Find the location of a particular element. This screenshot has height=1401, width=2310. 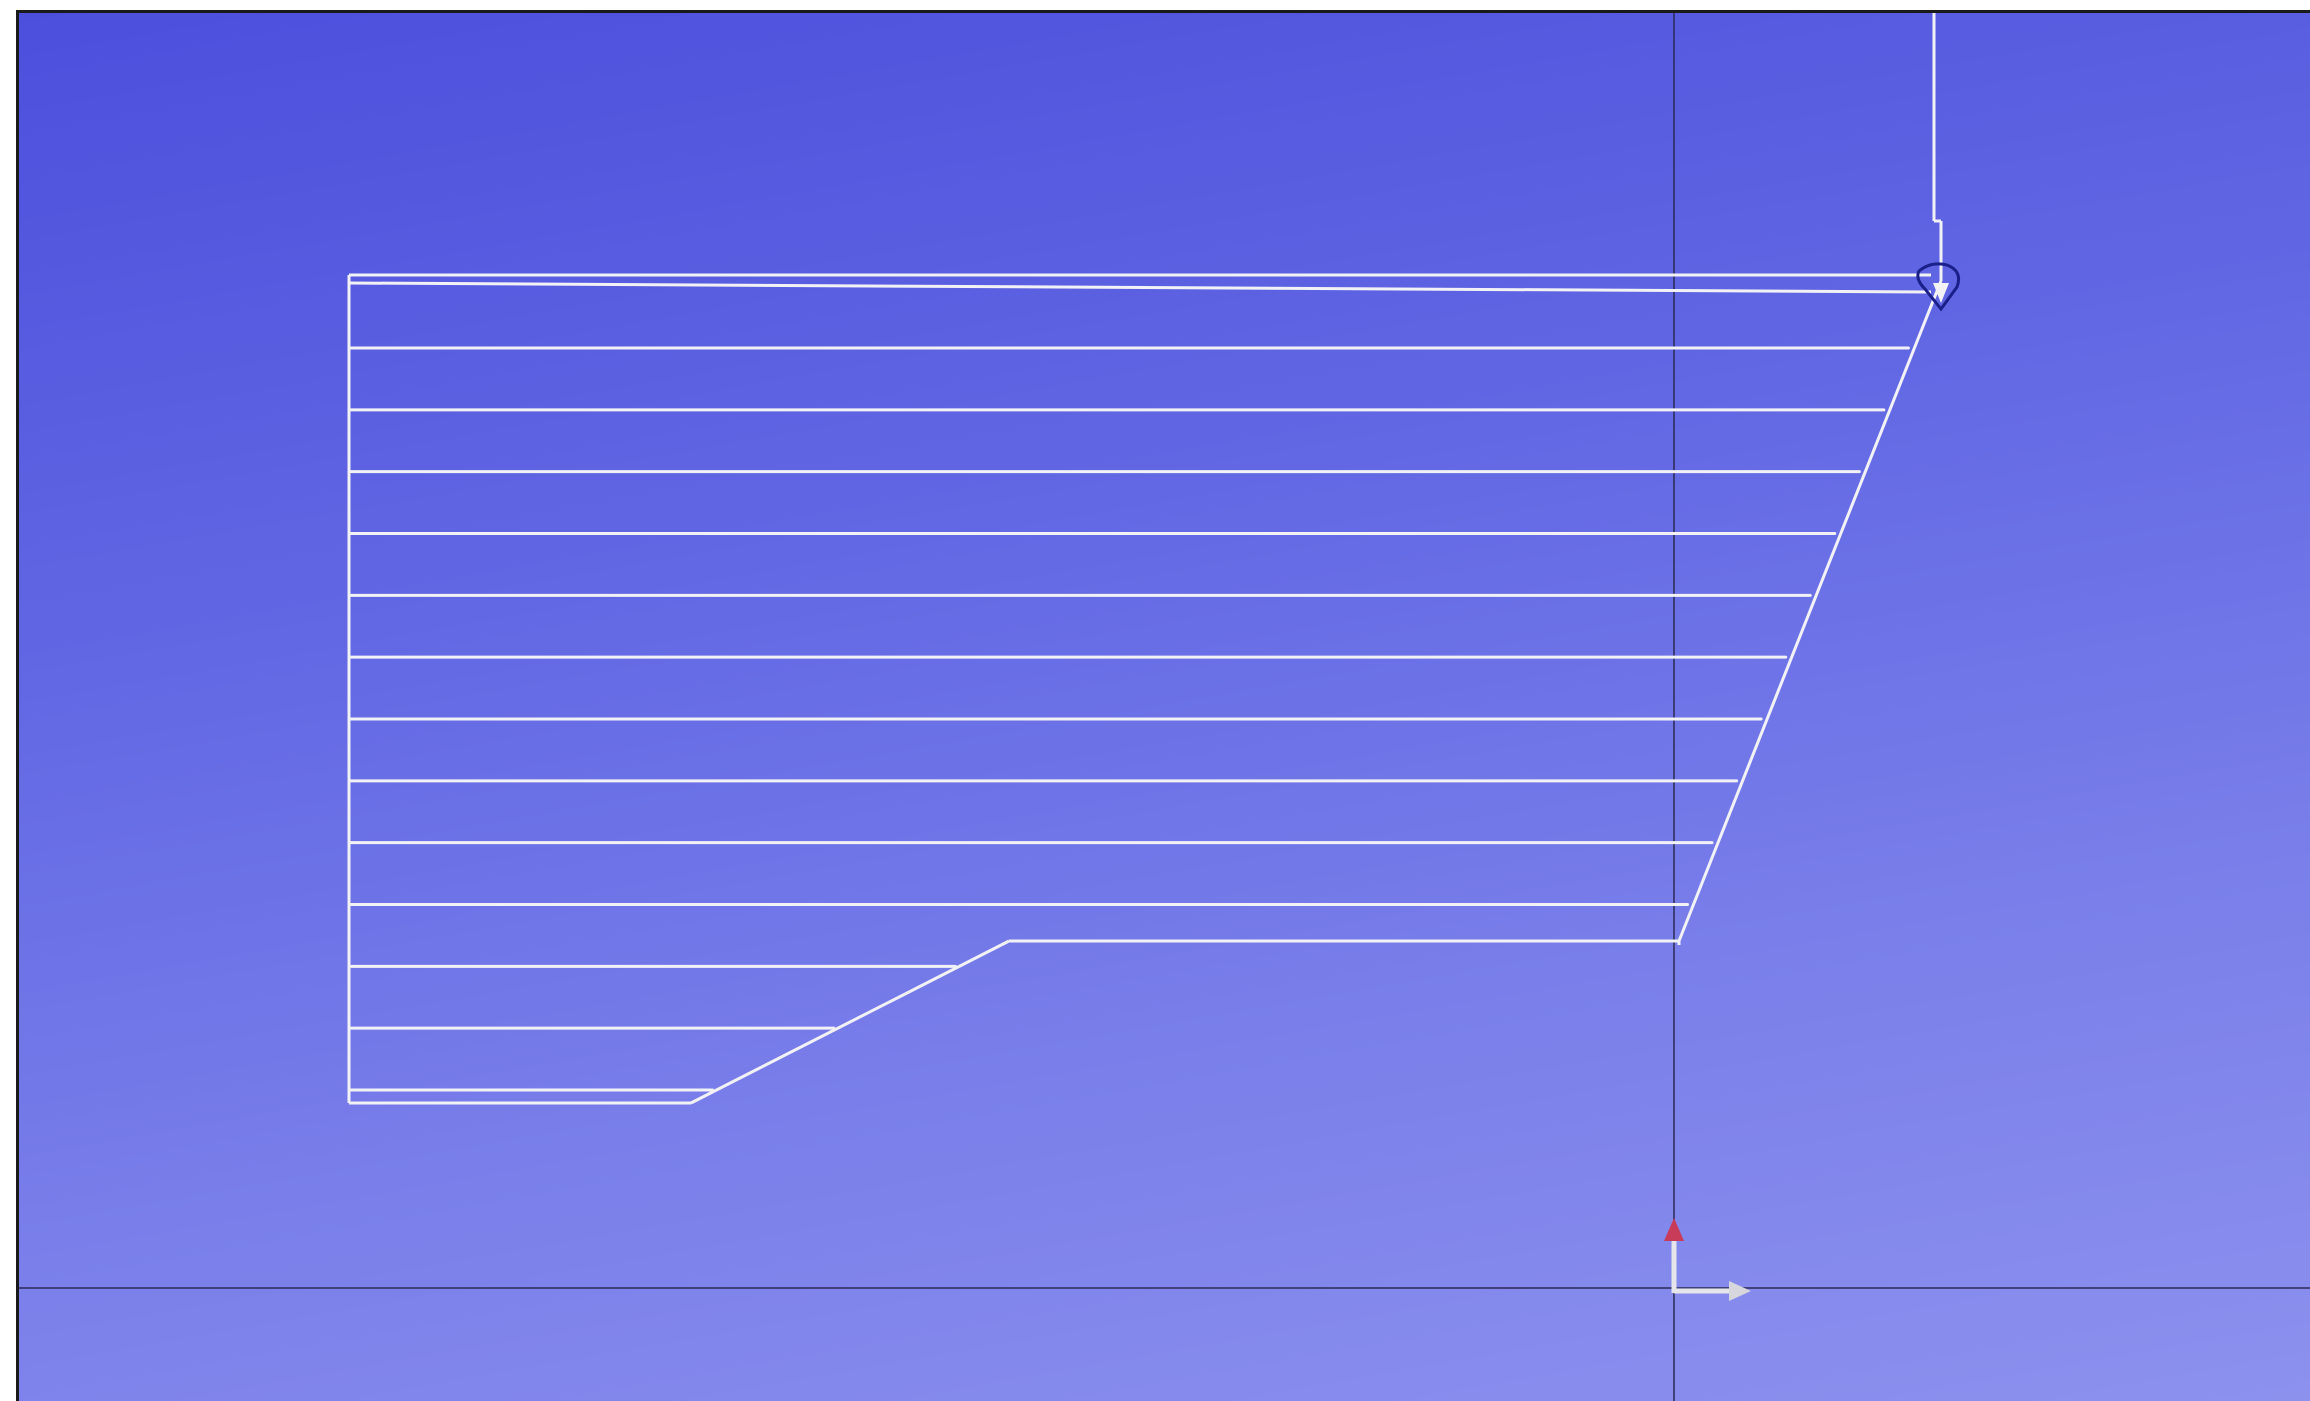

tool-approach-path is located at coordinates (1937, 147).